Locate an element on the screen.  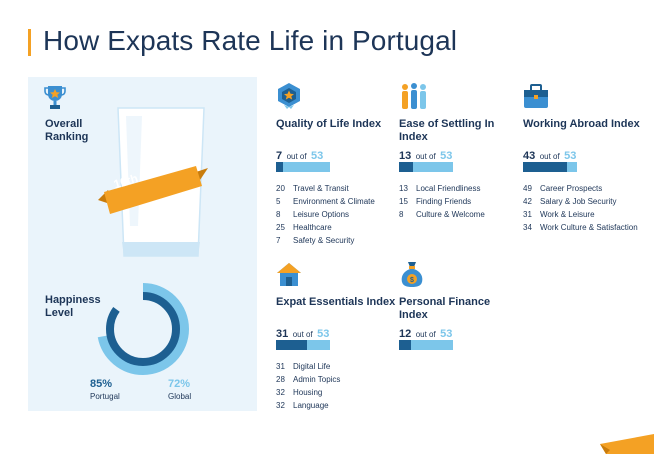
sub-ranking-value: 15 is located at coordinates (403, 201).